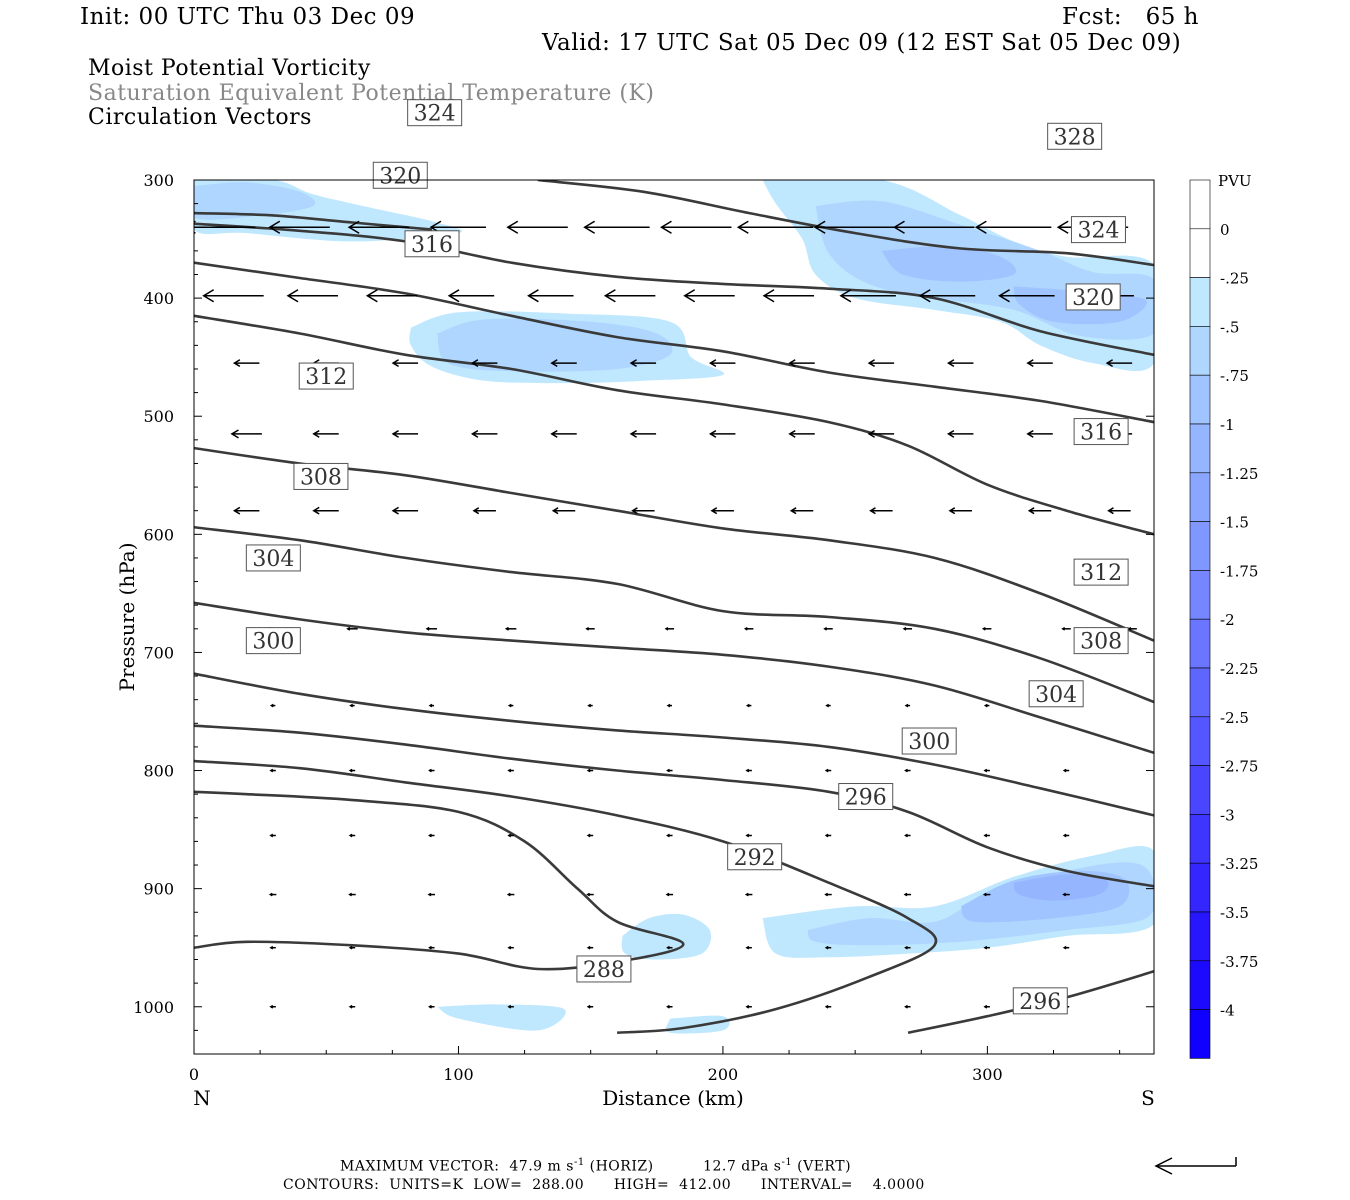 Image resolution: width=1350 pixels, height=1200 pixels. Describe the element at coordinates (787, 1162) in the screenshot. I see `vert-exponent: -1` at that location.